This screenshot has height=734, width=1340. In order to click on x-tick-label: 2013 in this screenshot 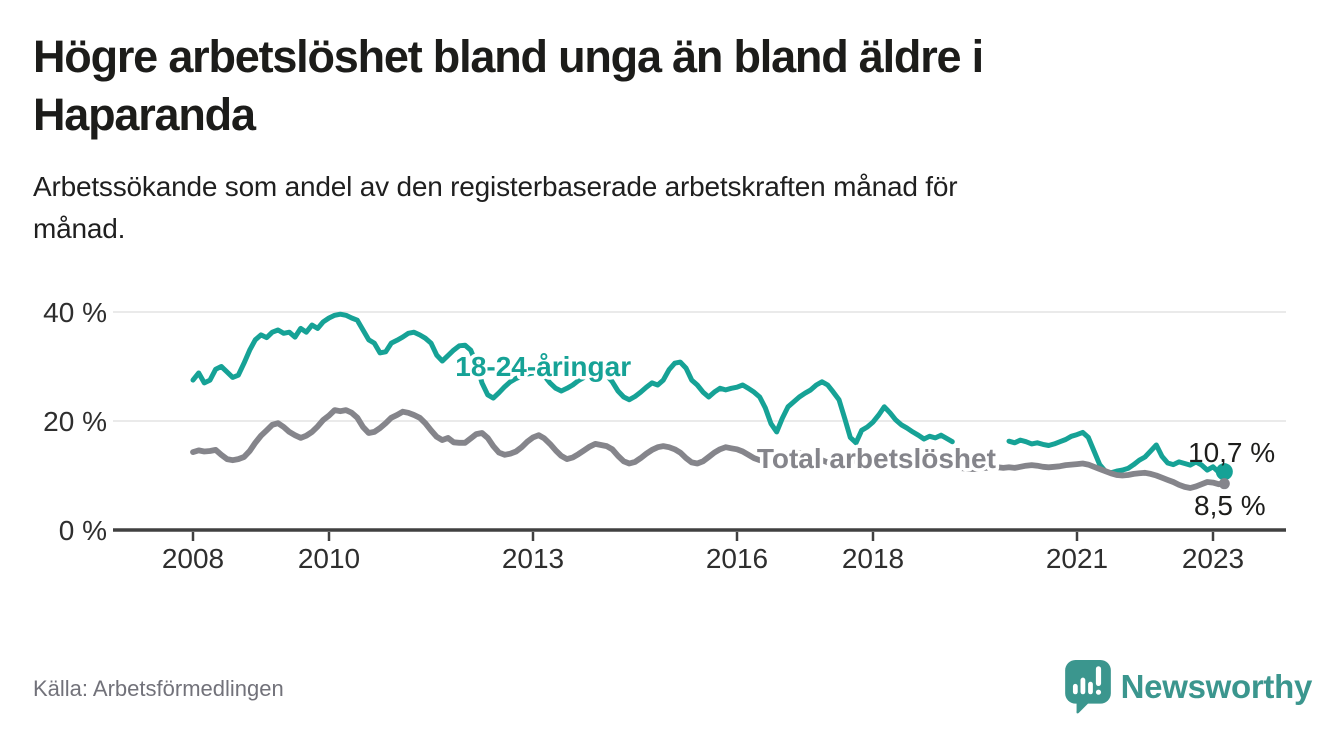, I will do `click(533, 558)`.